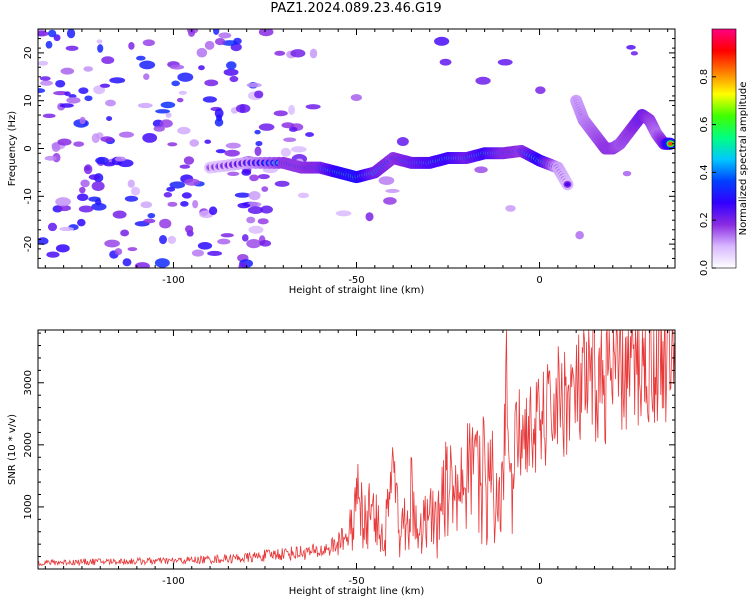  What do you see at coordinates (28, 382) in the screenshot?
I see `bot-y-tick-label: 3000` at bounding box center [28, 382].